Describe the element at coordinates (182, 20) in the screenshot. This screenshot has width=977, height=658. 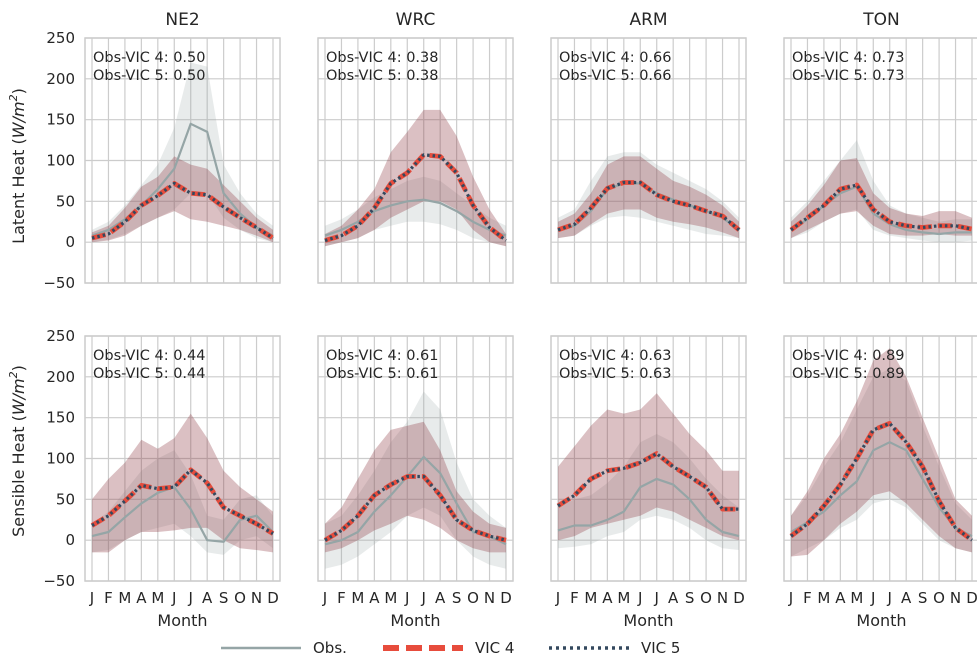
I see `panel-title: NE2` at that location.